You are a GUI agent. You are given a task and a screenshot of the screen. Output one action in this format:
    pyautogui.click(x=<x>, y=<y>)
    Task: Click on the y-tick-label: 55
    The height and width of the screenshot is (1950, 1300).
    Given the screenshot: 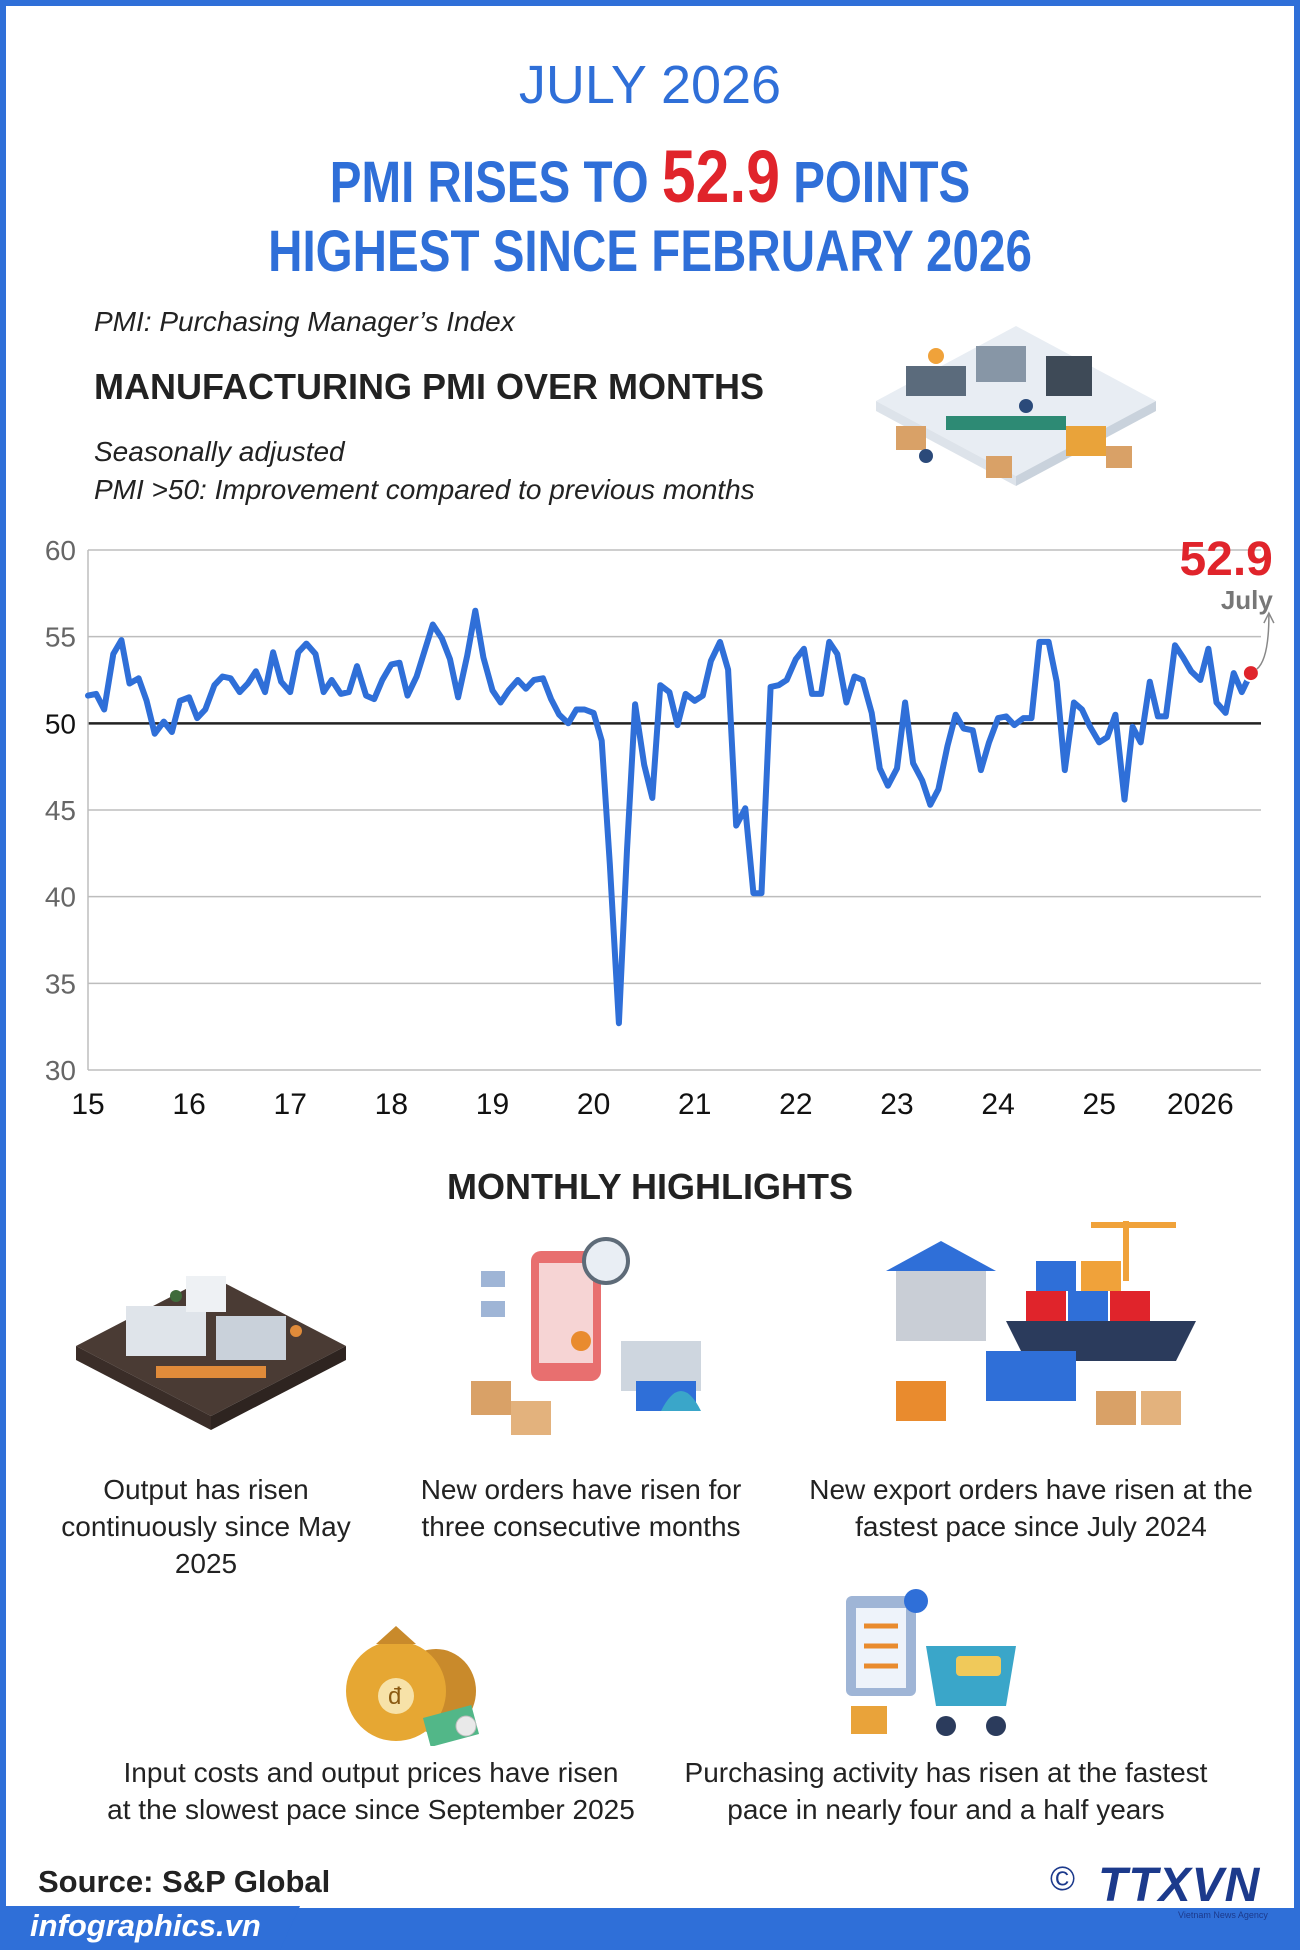 What is the action you would take?
    pyautogui.click(x=60, y=637)
    